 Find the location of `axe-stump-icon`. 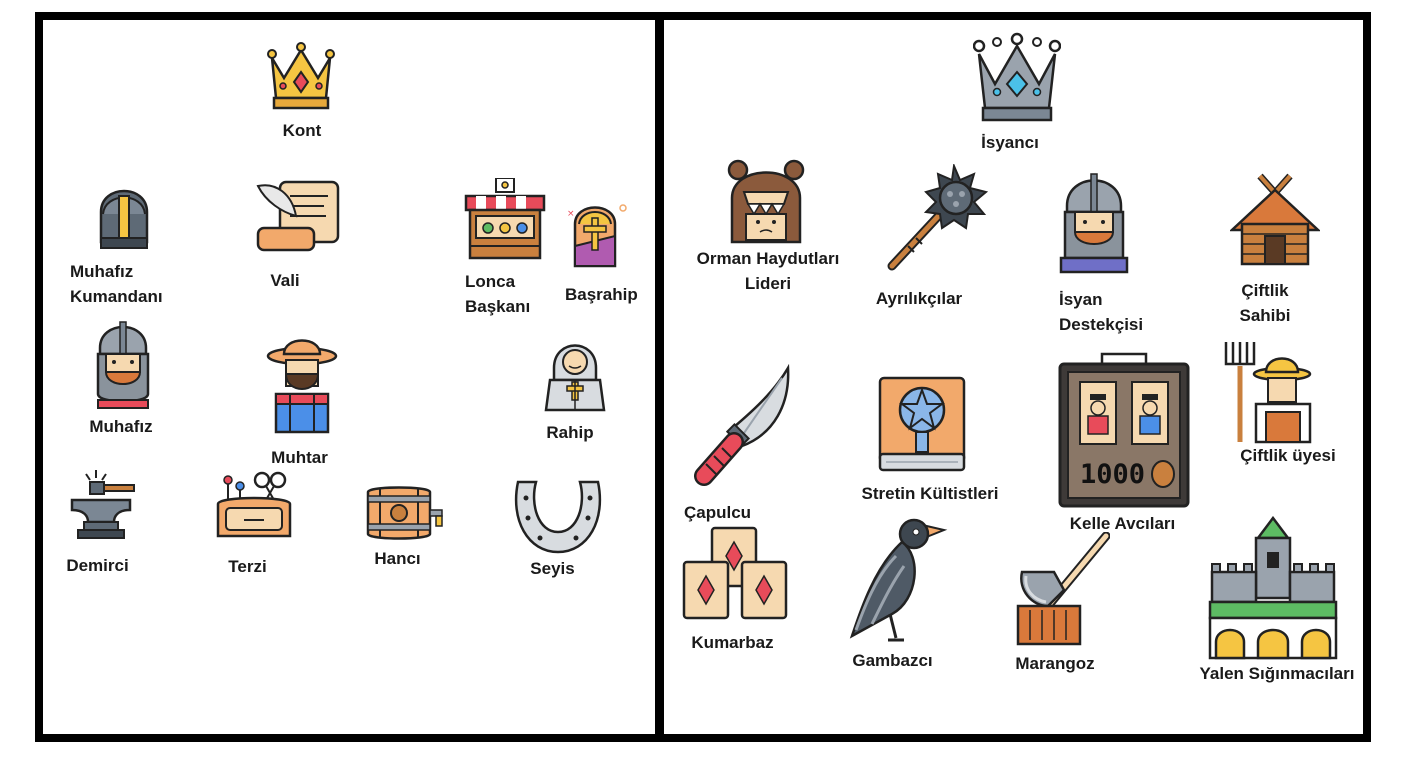

axe-stump-icon is located at coordinates (1063, 589).